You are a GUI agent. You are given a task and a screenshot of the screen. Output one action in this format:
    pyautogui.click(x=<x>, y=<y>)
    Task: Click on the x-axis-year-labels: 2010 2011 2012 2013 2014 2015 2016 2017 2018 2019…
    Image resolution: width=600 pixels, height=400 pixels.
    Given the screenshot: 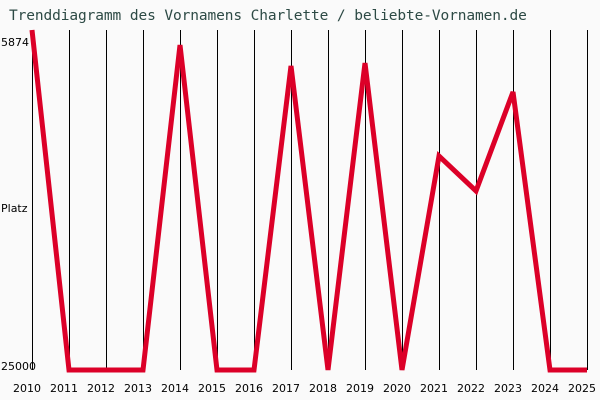 What is the action you would take?
    pyautogui.click(x=304, y=388)
    